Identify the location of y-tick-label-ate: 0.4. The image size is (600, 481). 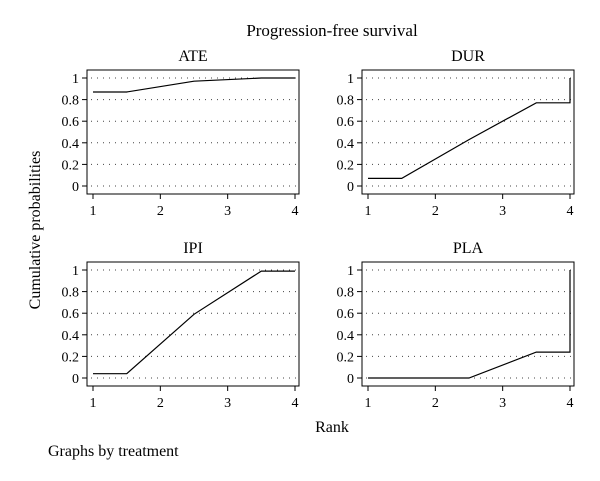
(71, 144).